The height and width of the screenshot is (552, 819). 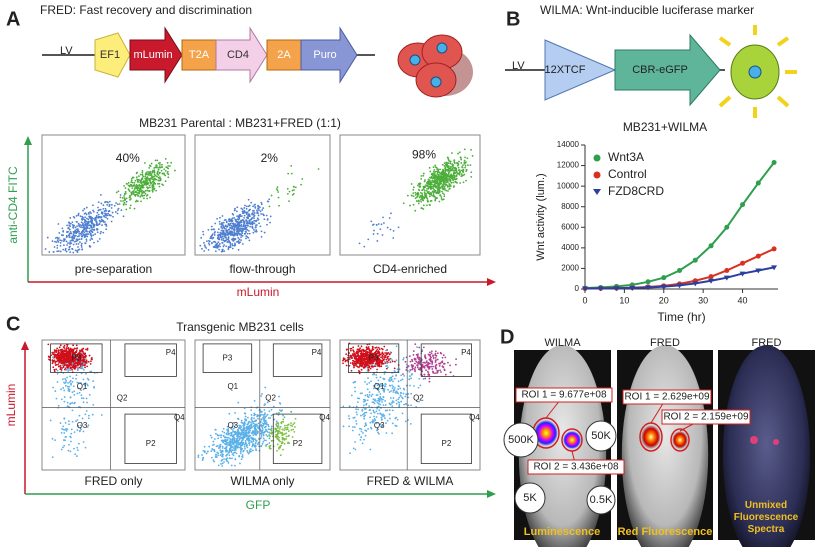 I want to click on x-tick-label: 20, so click(x=664, y=300).